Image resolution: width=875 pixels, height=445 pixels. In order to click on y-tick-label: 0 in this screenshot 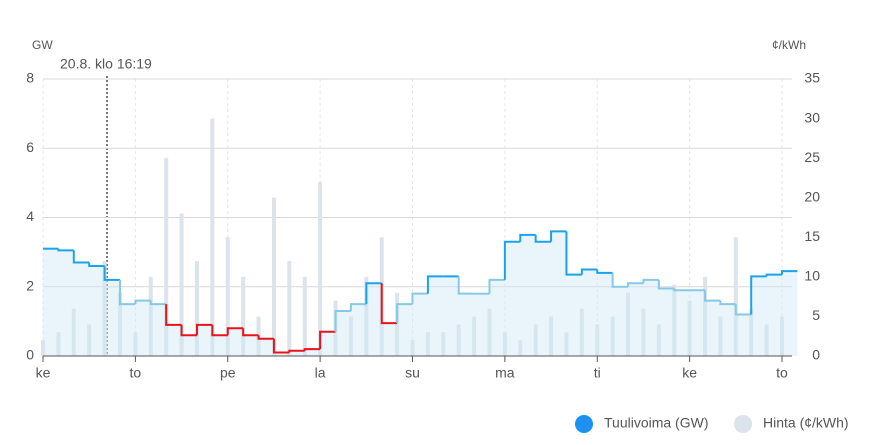, I will do `click(30, 355)`.